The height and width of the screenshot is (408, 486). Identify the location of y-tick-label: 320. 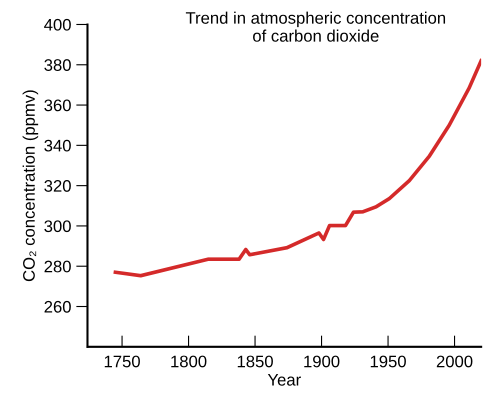
(57, 186).